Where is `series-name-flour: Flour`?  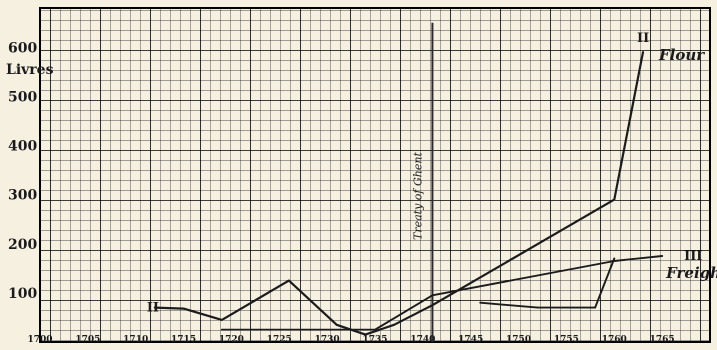
series-name-flour: Flour is located at coordinates (681, 55).